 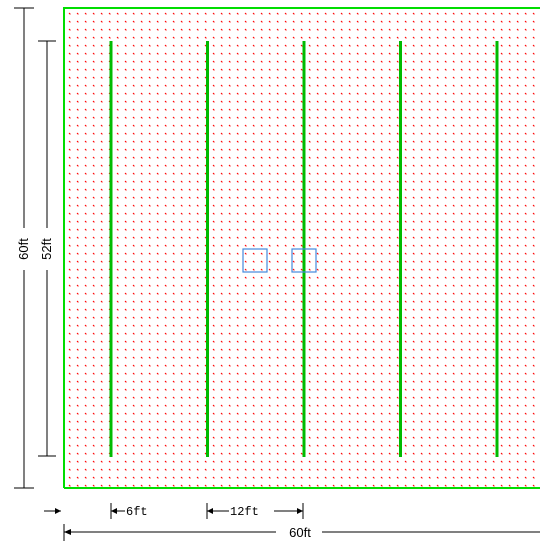 I want to click on marker-box-left, so click(x=255, y=260).